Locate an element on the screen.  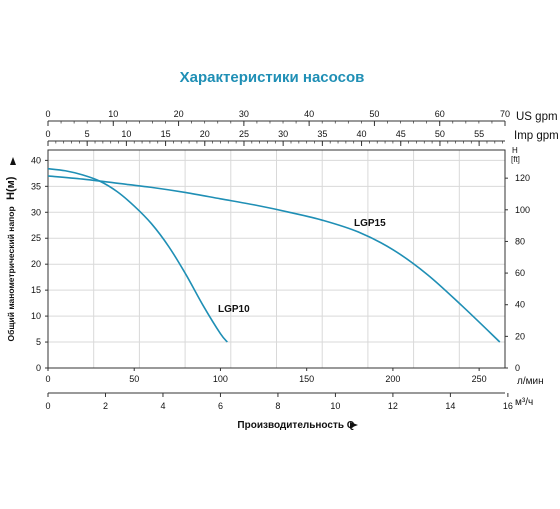
head-m-tick-label: 10 is located at coordinates (36, 316).